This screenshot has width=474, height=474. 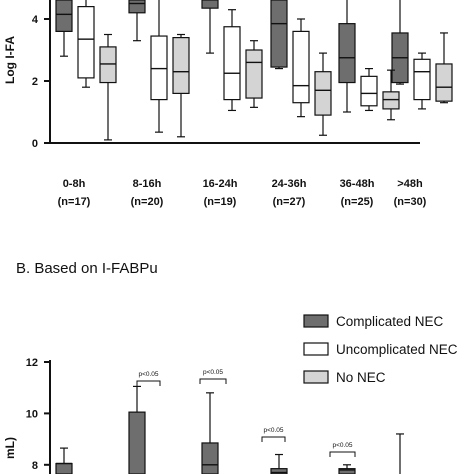 I want to click on panel-a-box-6-uncomplicated-nec, so click(x=422, y=81).